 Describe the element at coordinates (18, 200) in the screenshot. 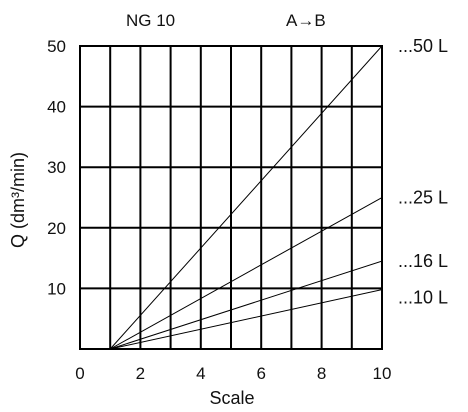

I see `y-axis-label: Q (dm³/min)` at that location.